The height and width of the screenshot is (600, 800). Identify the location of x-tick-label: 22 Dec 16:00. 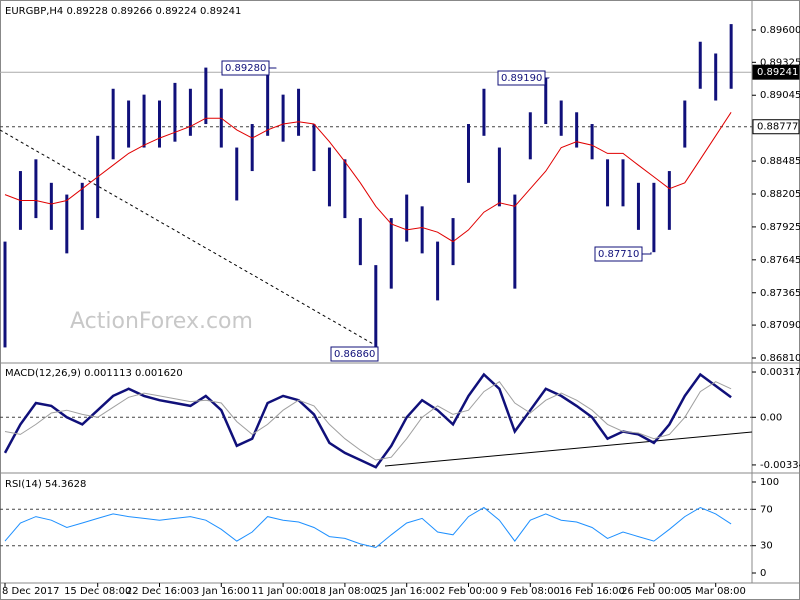
(159, 591).